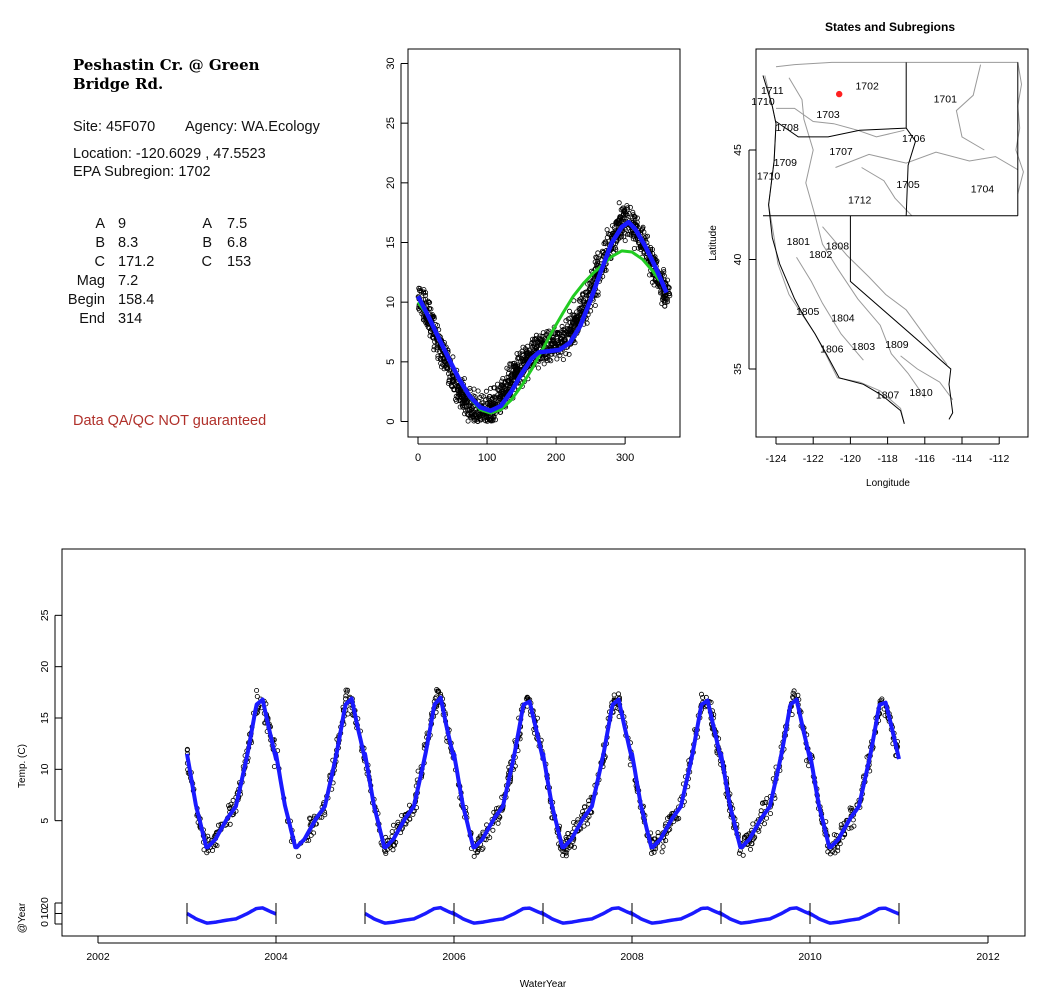 This screenshot has width=1038, height=1001. What do you see at coordinates (839, 94) in the screenshot?
I see `site-location-marker` at bounding box center [839, 94].